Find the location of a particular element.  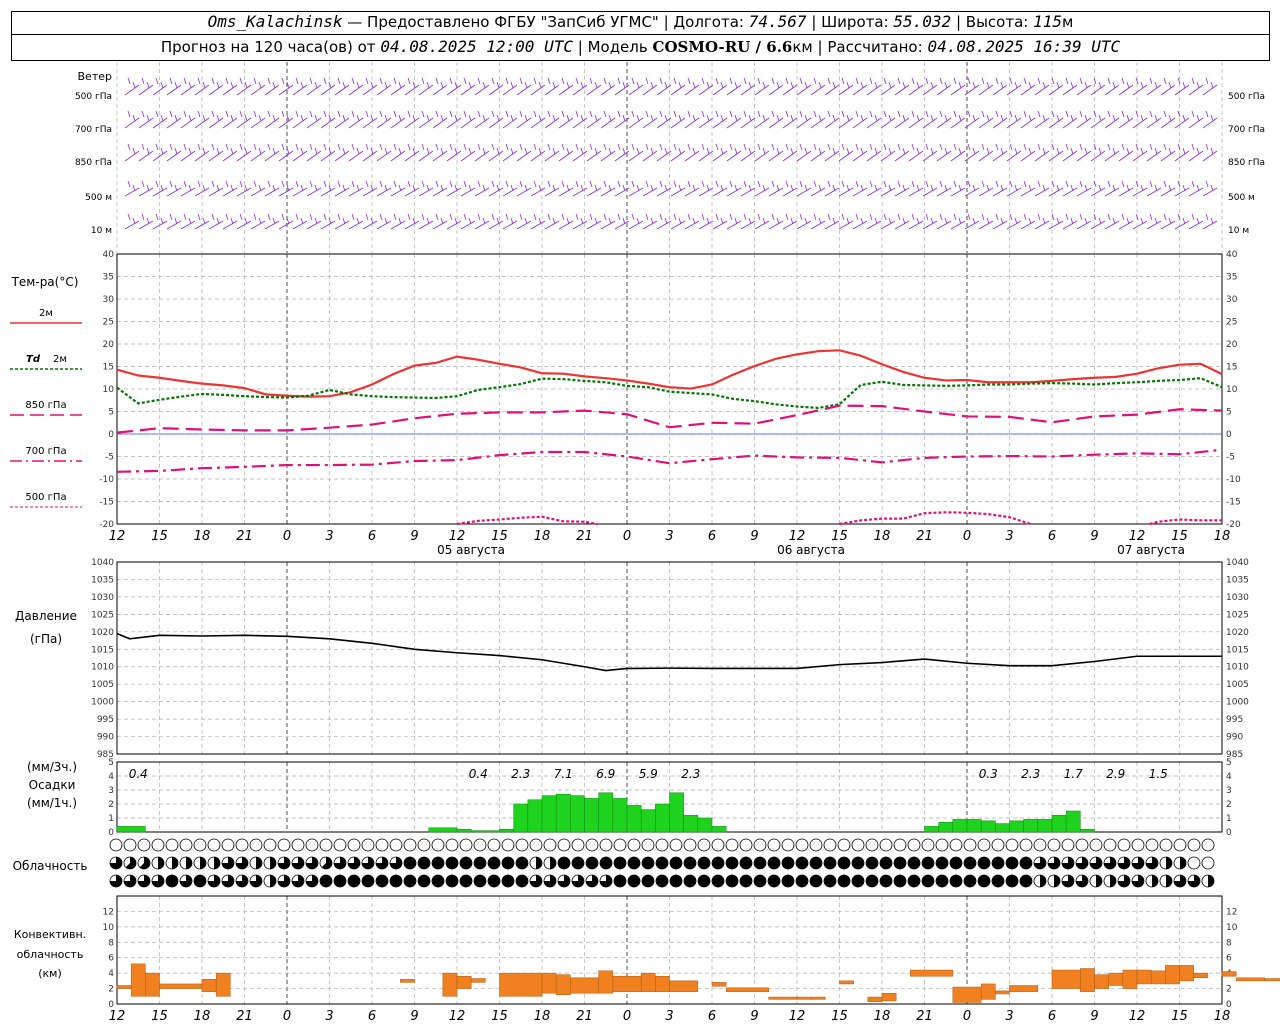

precip-tick-label-right: 5 is located at coordinates (1229, 763).